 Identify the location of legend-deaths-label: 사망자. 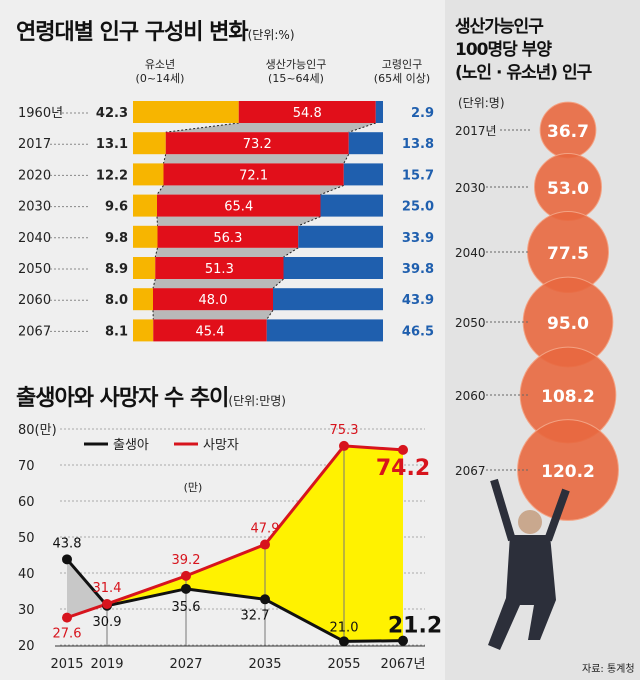
(221, 445).